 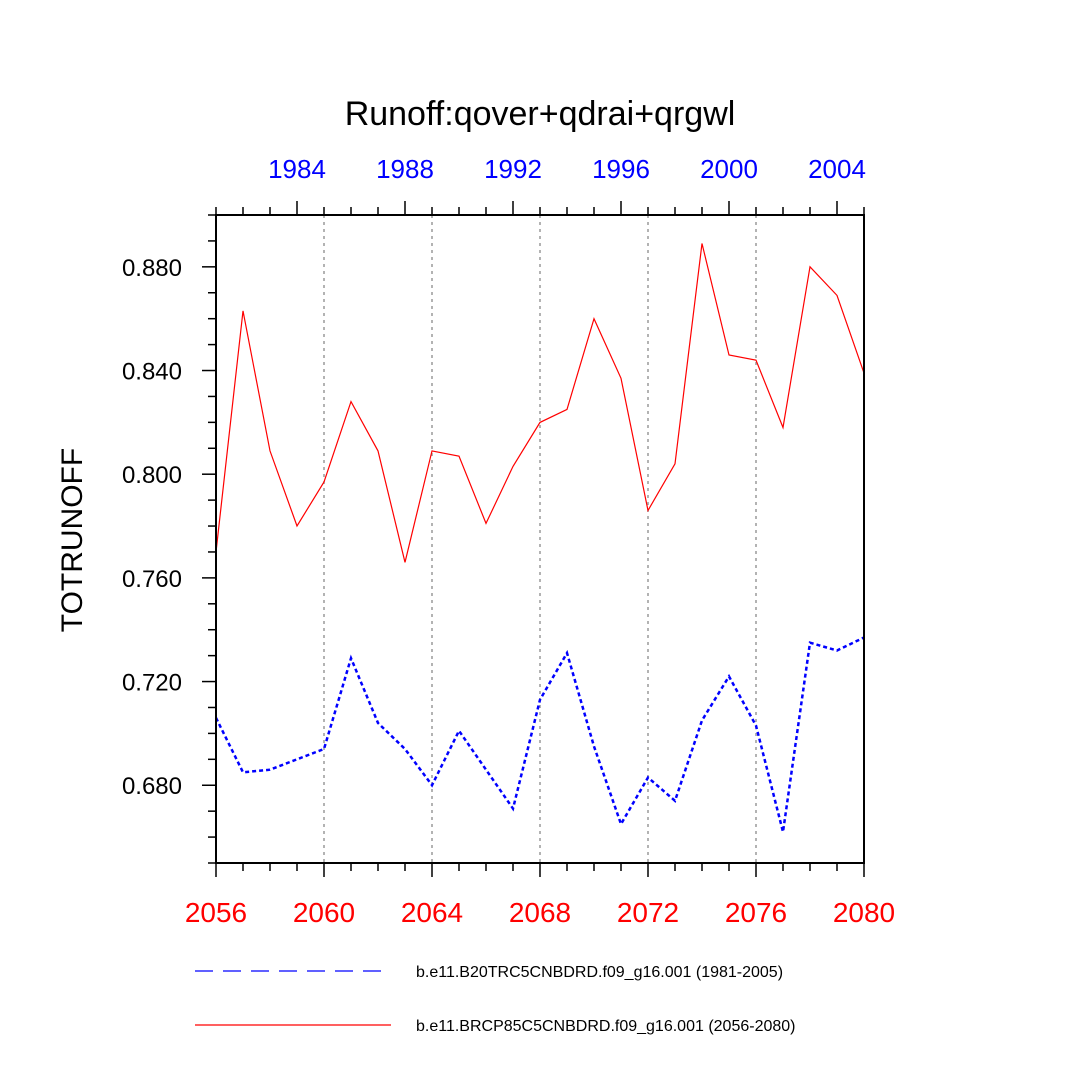 I want to click on y-tick-label: 0.720, so click(x=152, y=683).